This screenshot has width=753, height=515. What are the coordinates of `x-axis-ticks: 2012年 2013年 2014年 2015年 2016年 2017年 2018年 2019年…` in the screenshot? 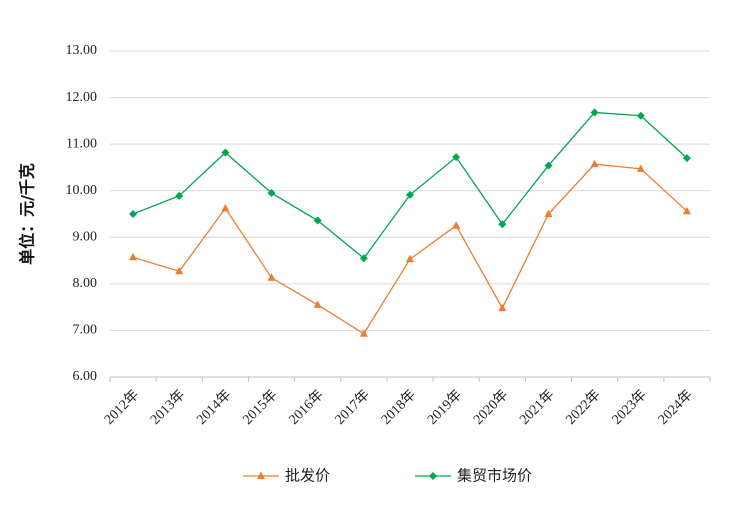 It's located at (406, 402).